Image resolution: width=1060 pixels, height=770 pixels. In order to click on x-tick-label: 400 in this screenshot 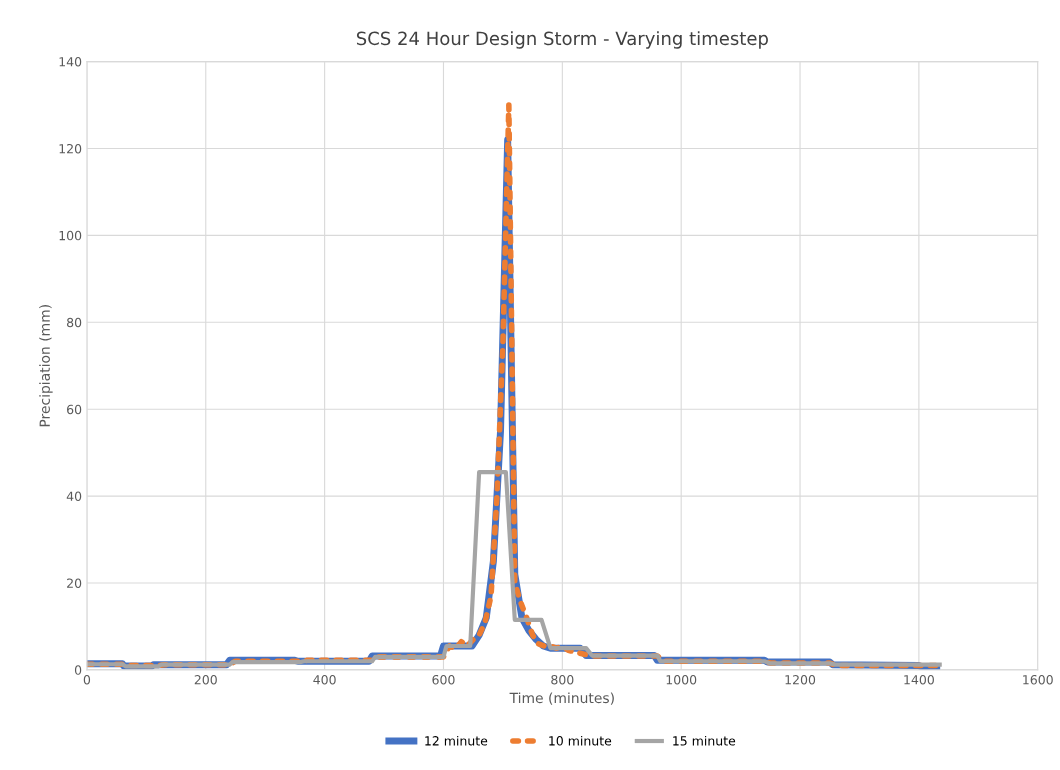, I will do `click(324, 679)`.